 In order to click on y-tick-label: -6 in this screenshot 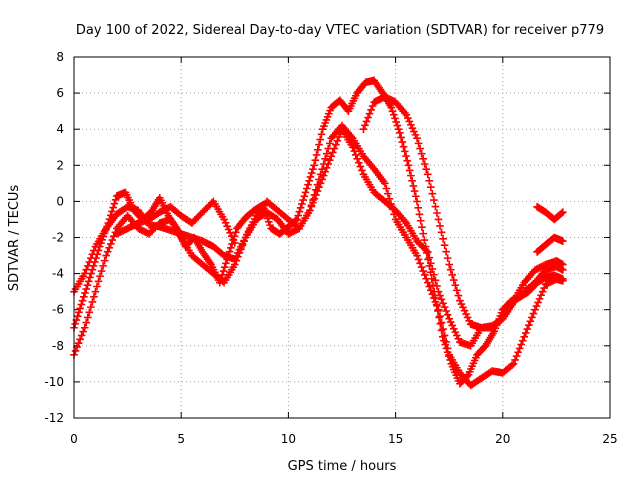, I will do `click(58, 310)`.